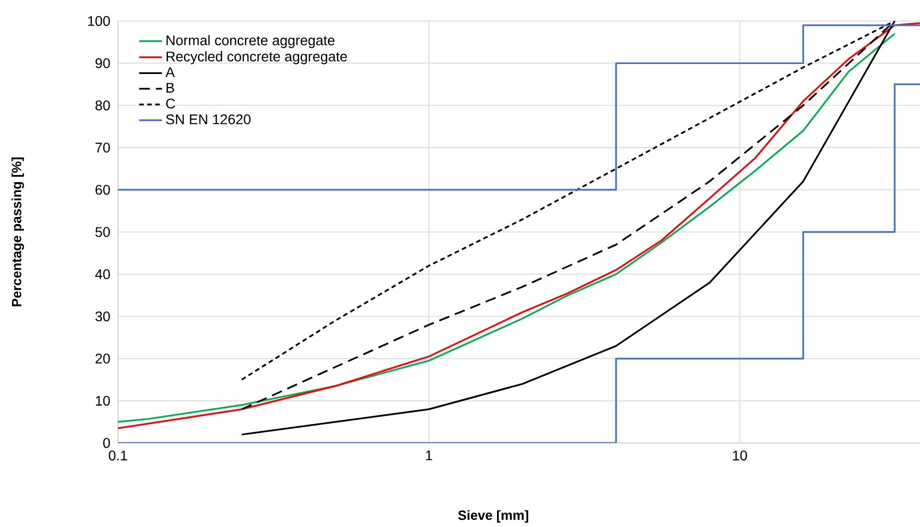 The image size is (920, 527). What do you see at coordinates (171, 103) in the screenshot?
I see `legend-label: C` at bounding box center [171, 103].